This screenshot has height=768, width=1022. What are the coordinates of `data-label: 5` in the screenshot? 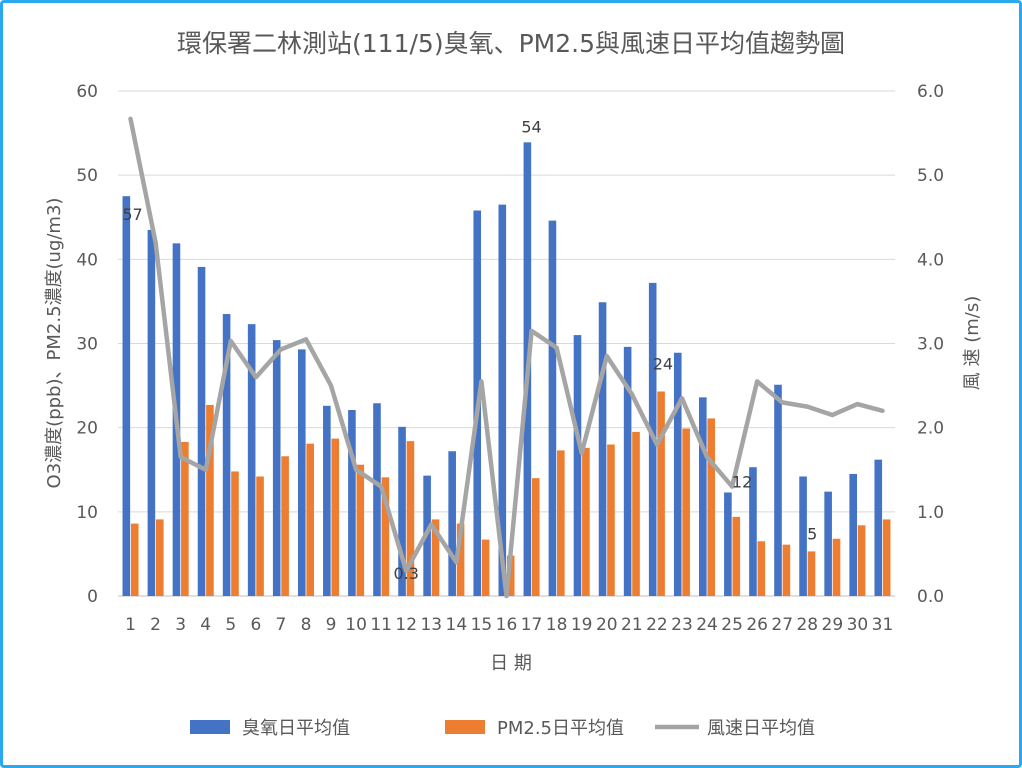 It's located at (812, 533).